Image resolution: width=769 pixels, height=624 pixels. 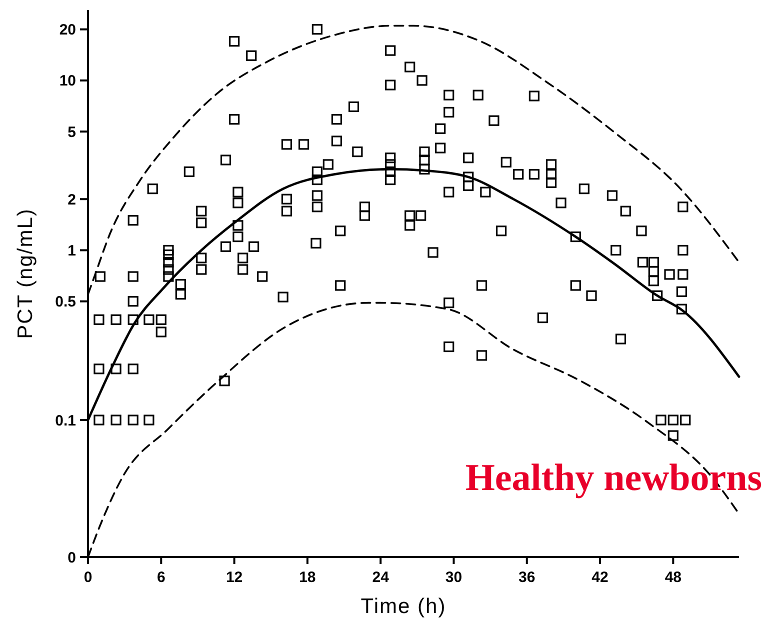 I want to click on x-tick-label: 24, so click(x=381, y=577).